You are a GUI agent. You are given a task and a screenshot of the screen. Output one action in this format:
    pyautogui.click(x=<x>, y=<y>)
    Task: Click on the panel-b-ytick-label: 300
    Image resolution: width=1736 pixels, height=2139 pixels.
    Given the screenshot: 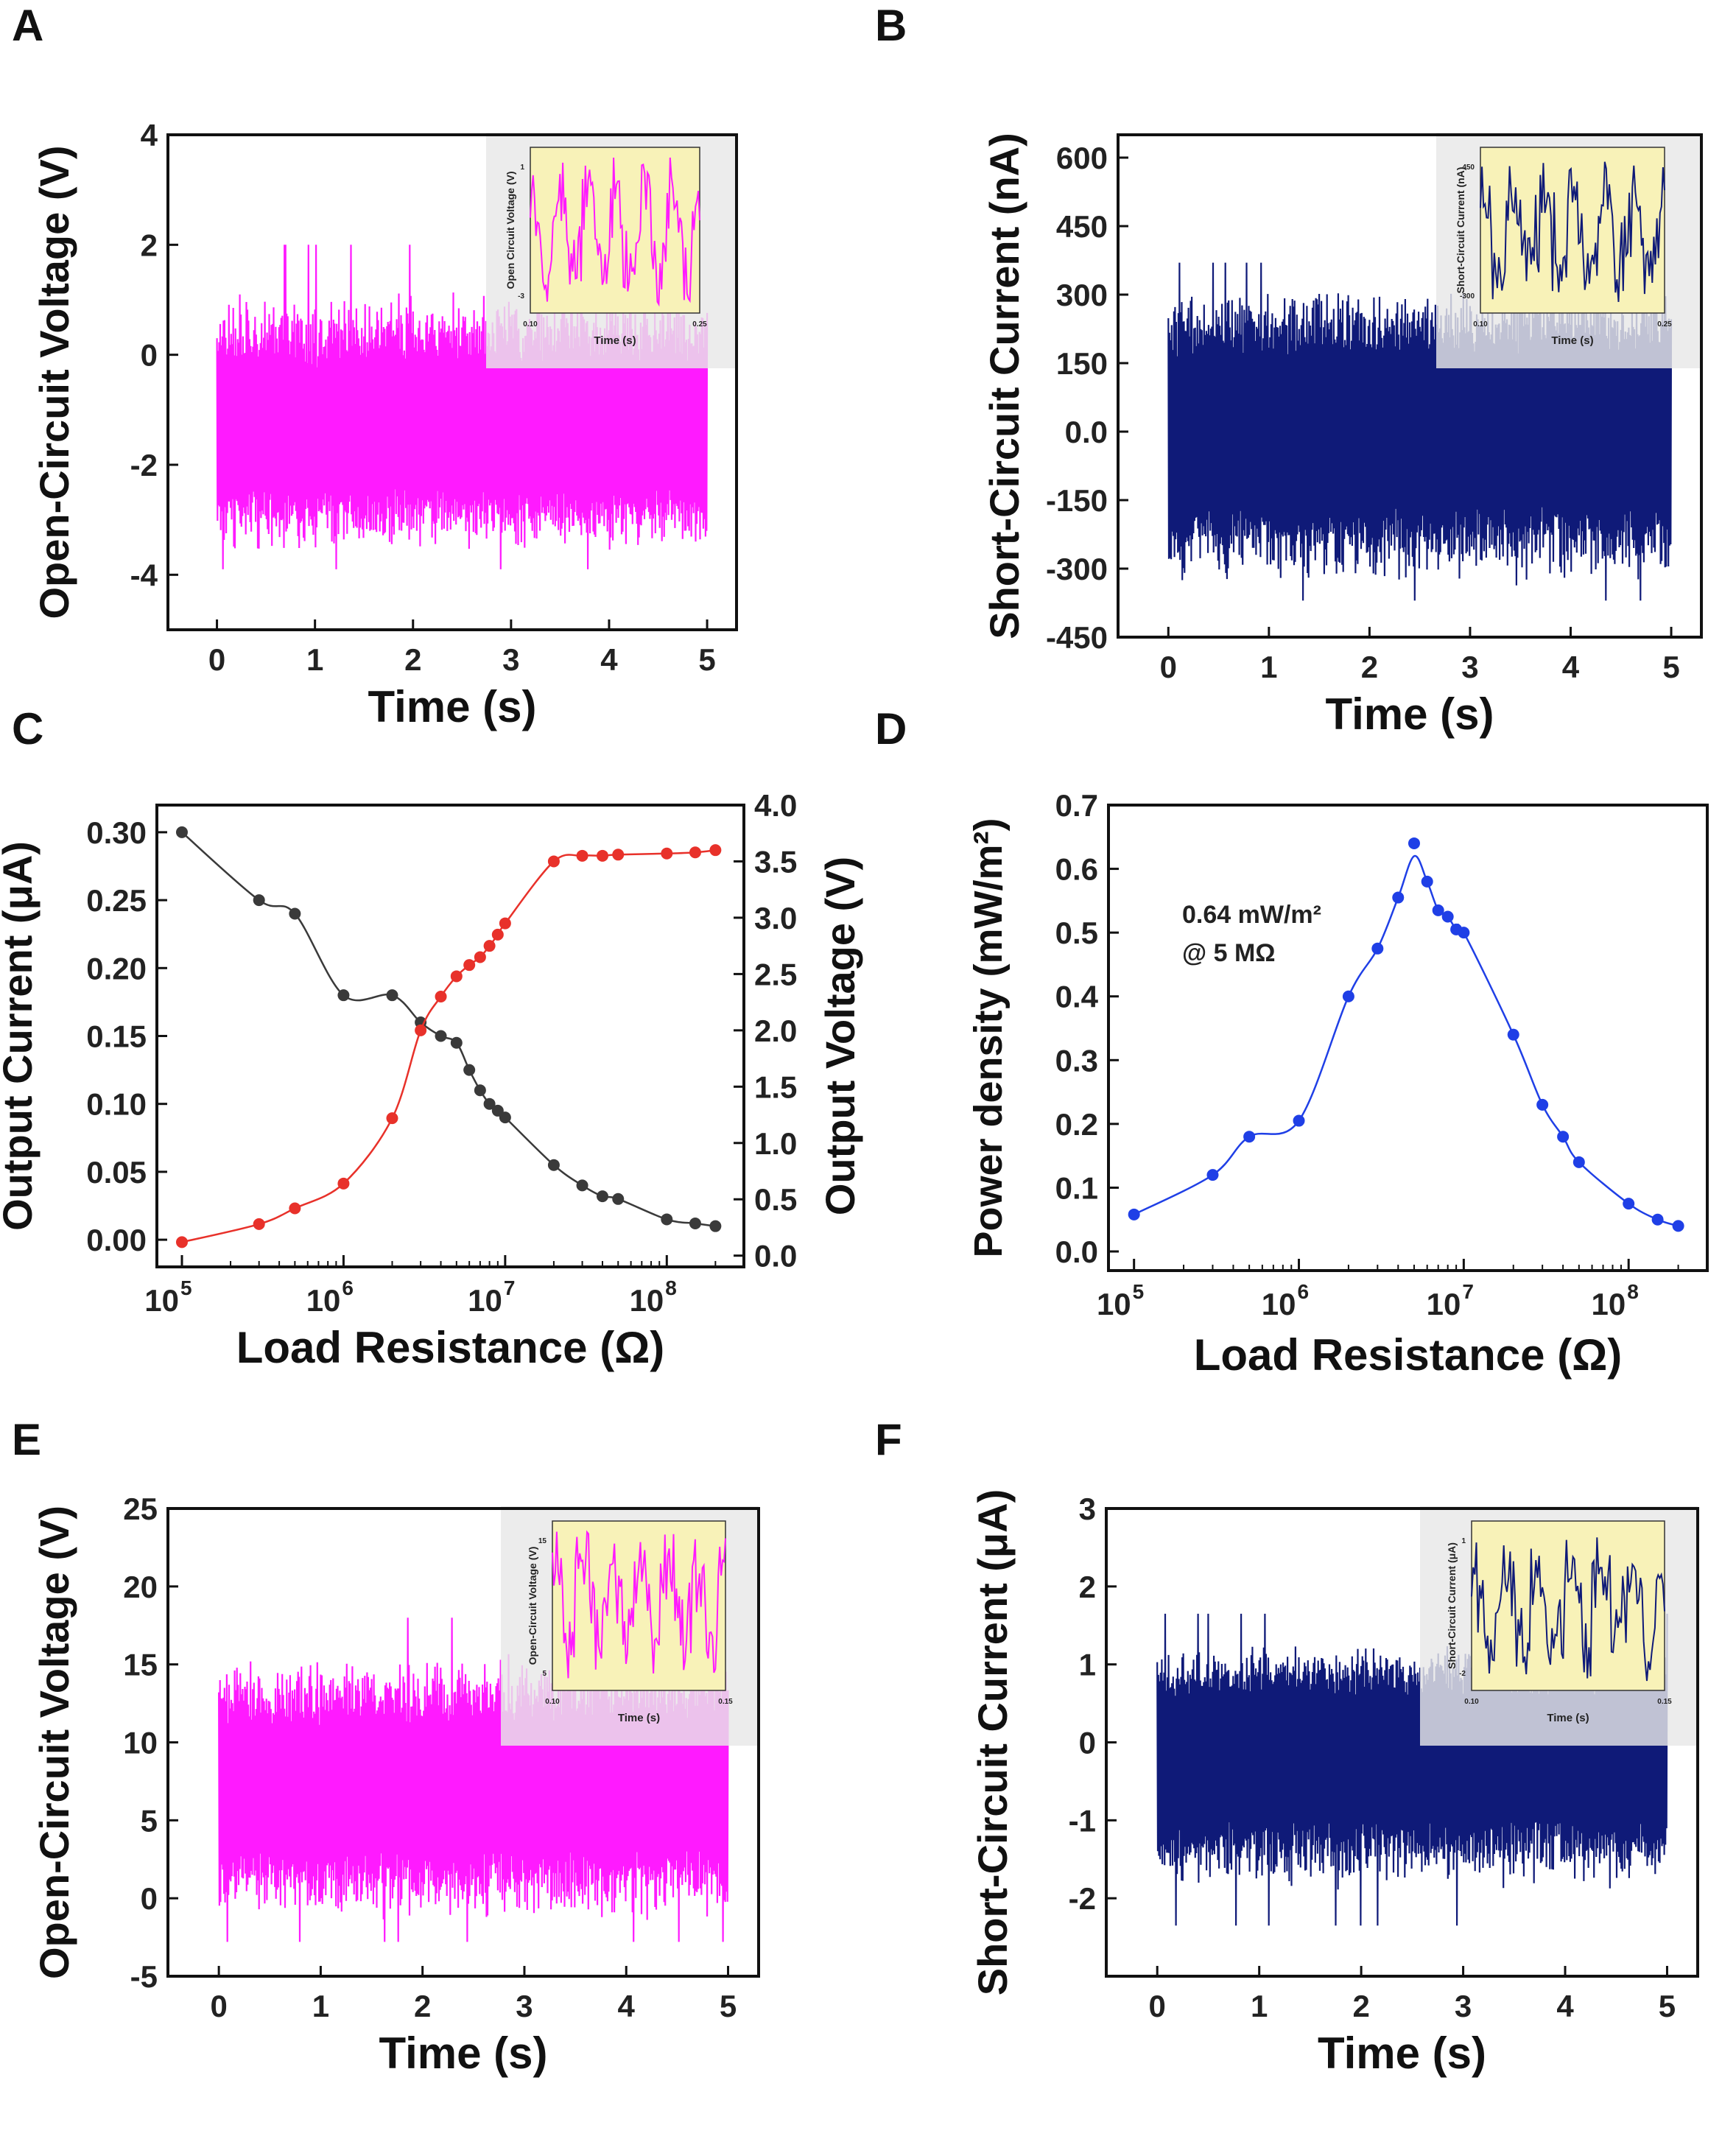 What is the action you would take?
    pyautogui.click(x=1082, y=295)
    